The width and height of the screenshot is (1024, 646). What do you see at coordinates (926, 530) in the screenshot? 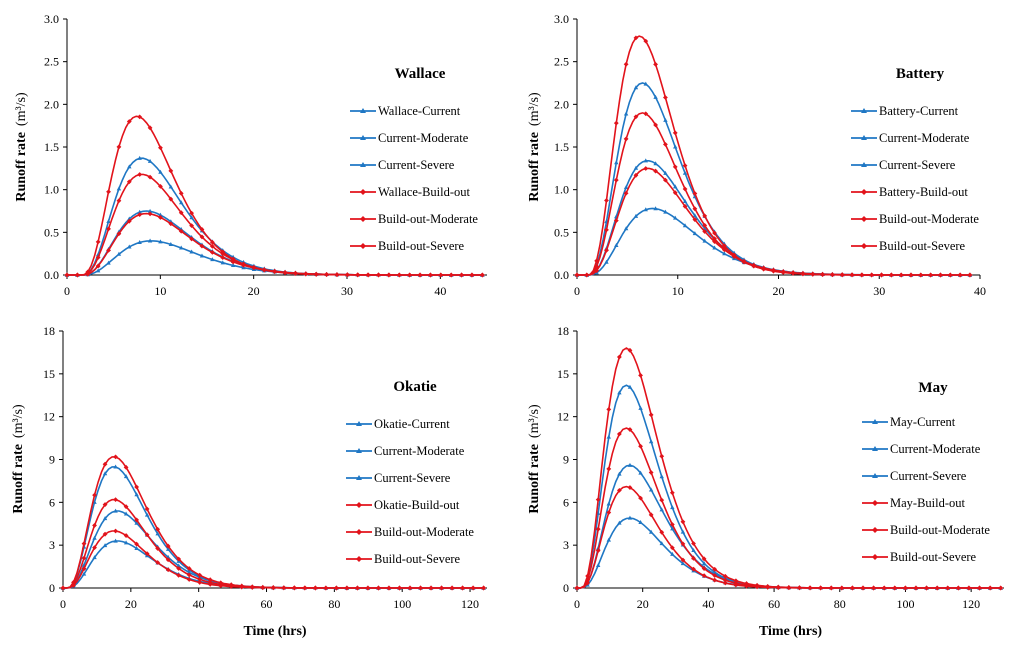
I see `legend-entry: Build-out-Moderate` at bounding box center [926, 530].